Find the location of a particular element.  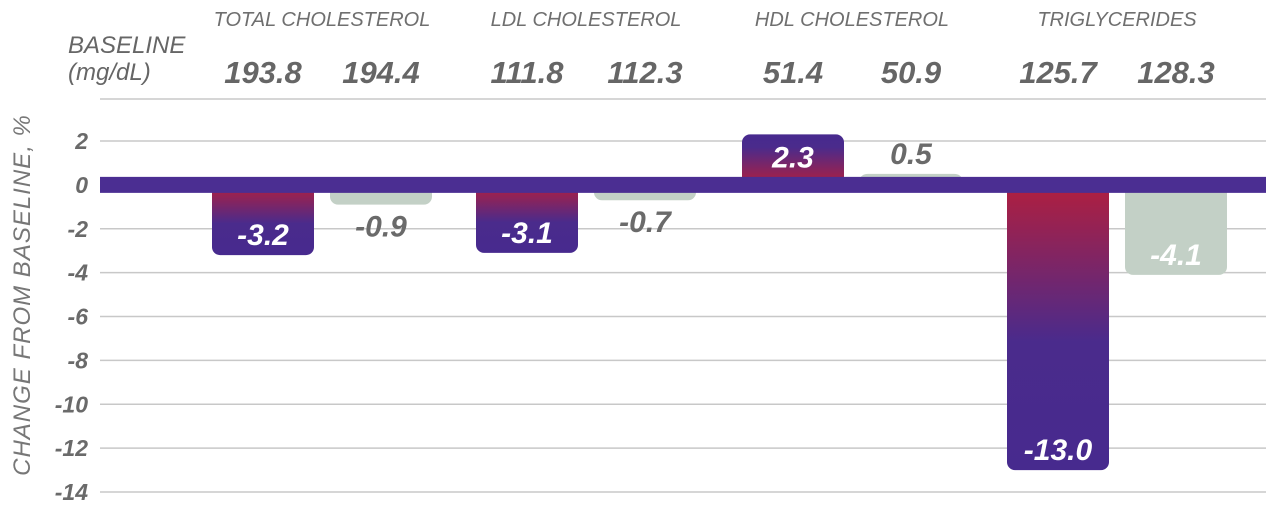

baseline-label-line2: (mg/dL) is located at coordinates (109, 72).